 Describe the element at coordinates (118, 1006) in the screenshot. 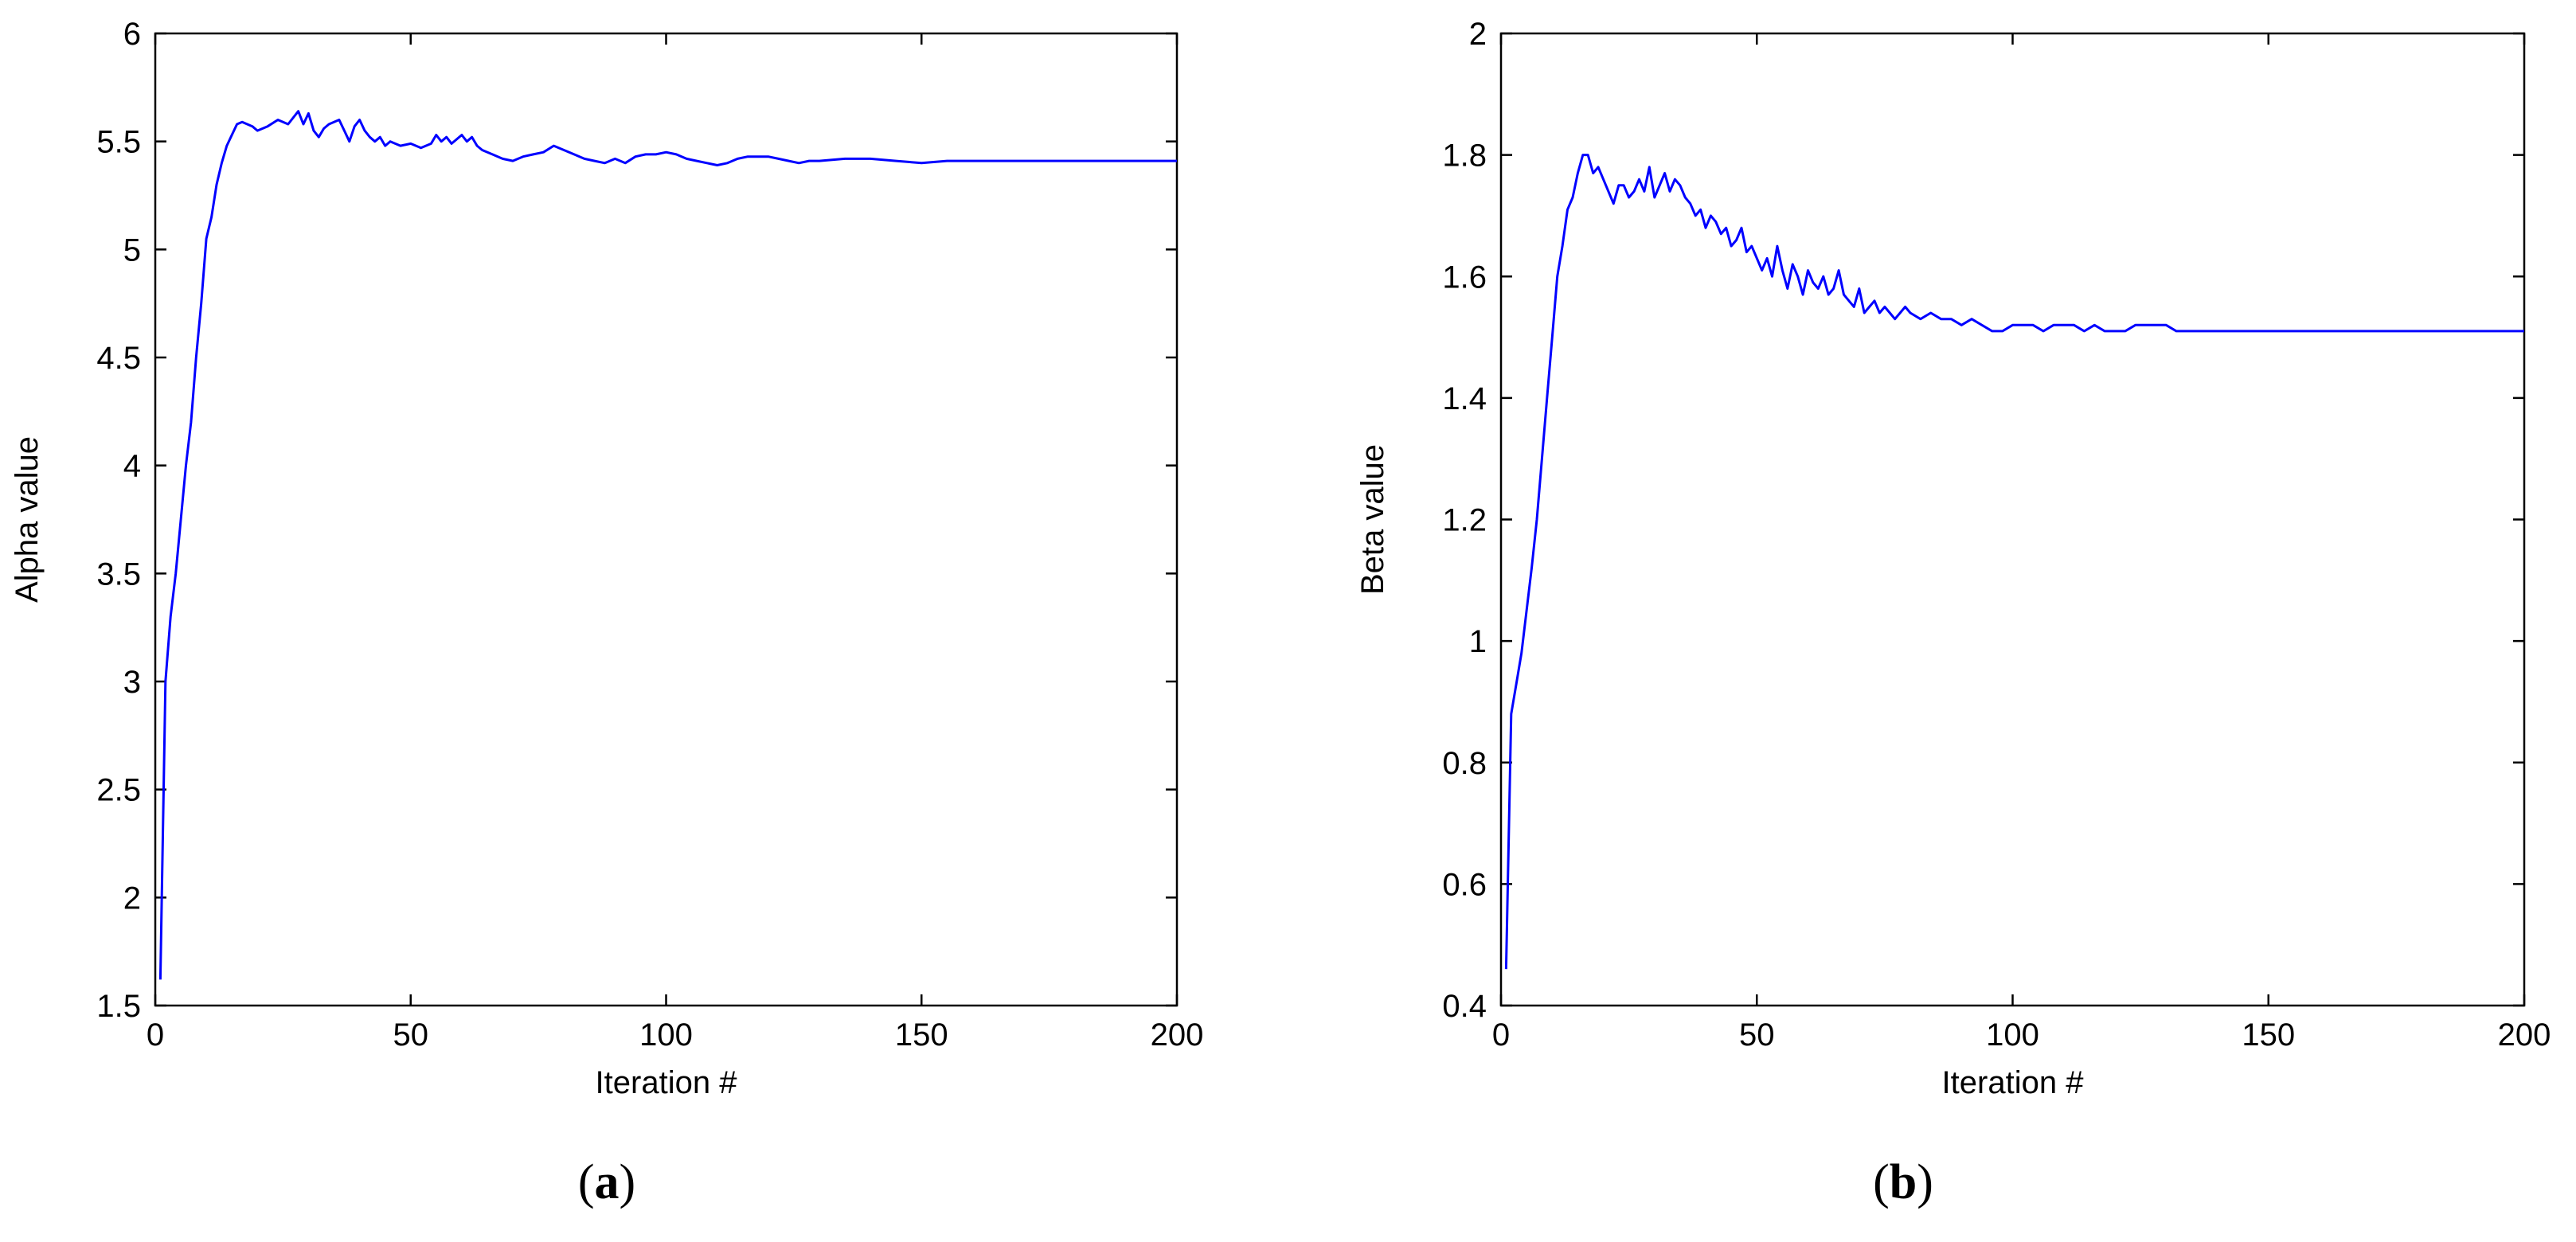

I see `y-tick-label: 1.5` at that location.